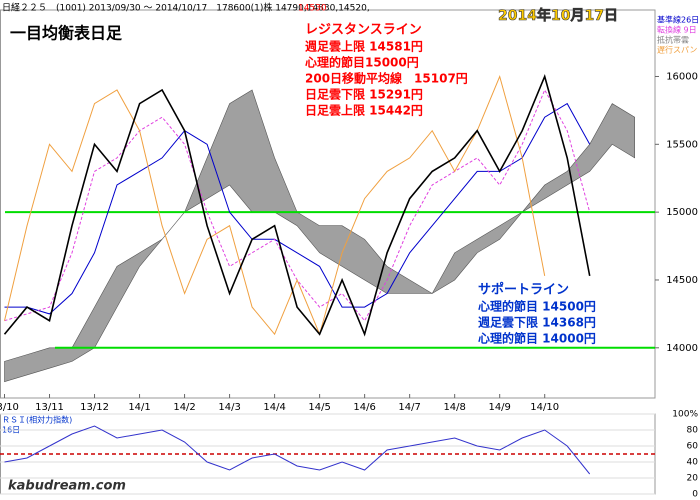  Describe the element at coordinates (184, 407) in the screenshot. I see `x-tick-label: 14/2` at that location.